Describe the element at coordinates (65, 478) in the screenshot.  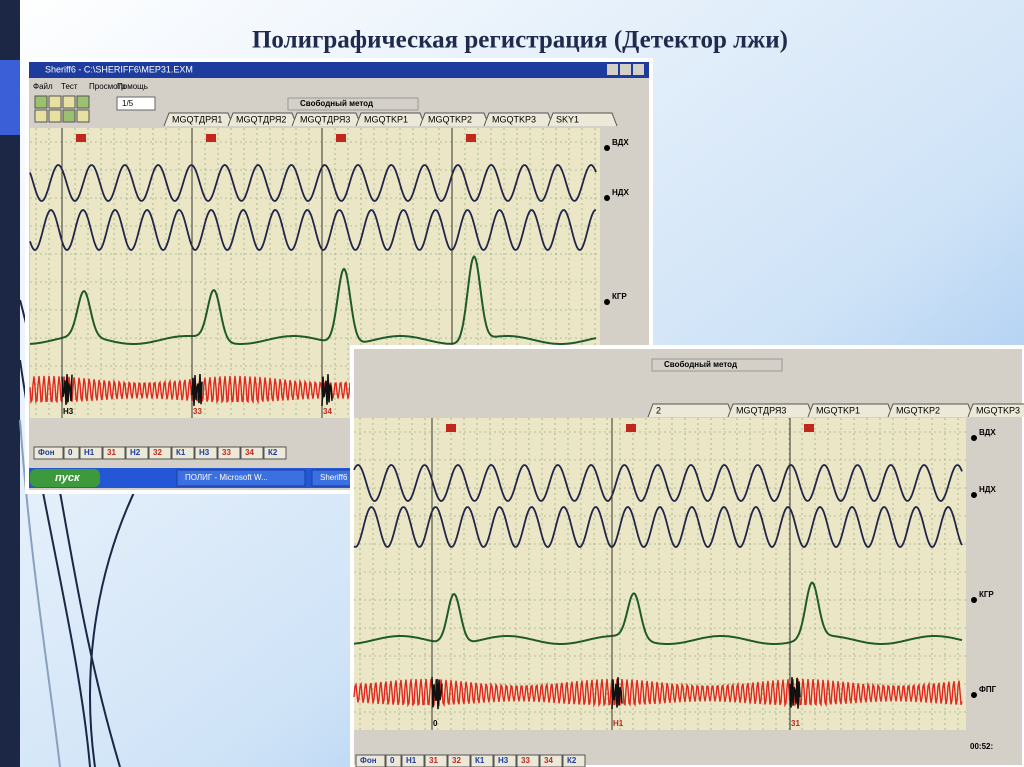
I see `start-button` at that location.